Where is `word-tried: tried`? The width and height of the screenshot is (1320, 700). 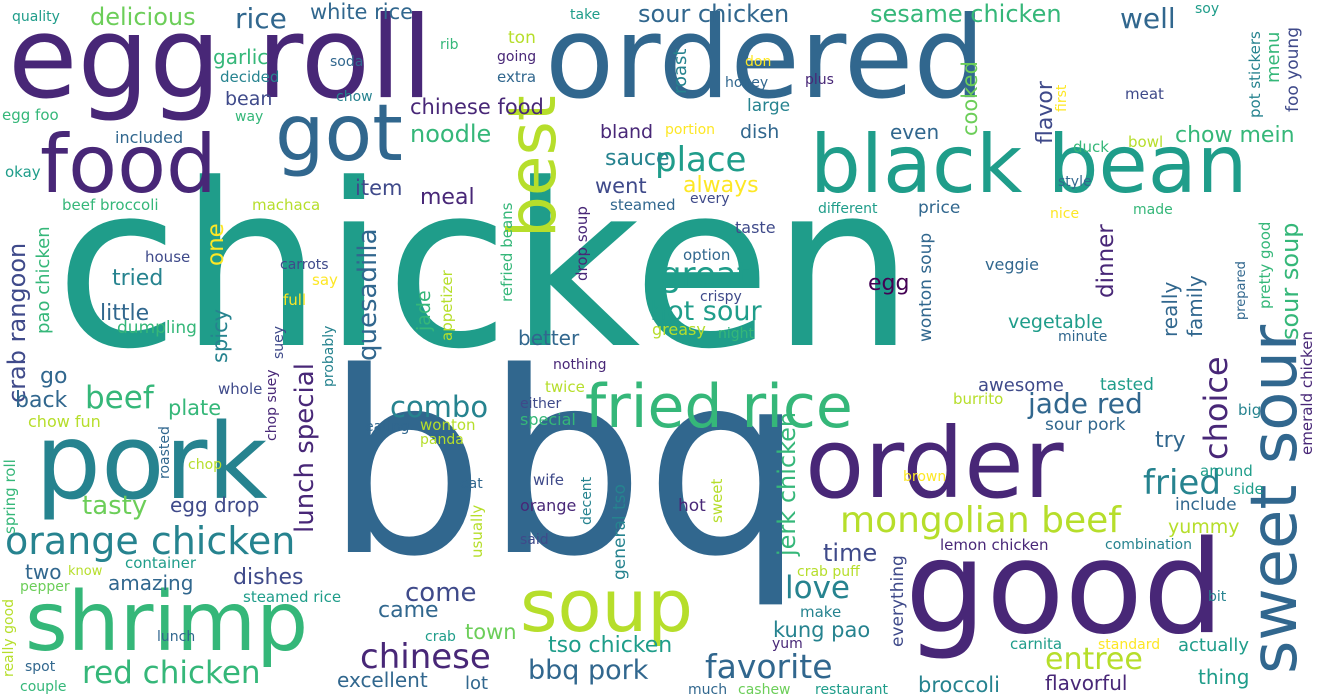
word-tried: tried is located at coordinates (138, 278).